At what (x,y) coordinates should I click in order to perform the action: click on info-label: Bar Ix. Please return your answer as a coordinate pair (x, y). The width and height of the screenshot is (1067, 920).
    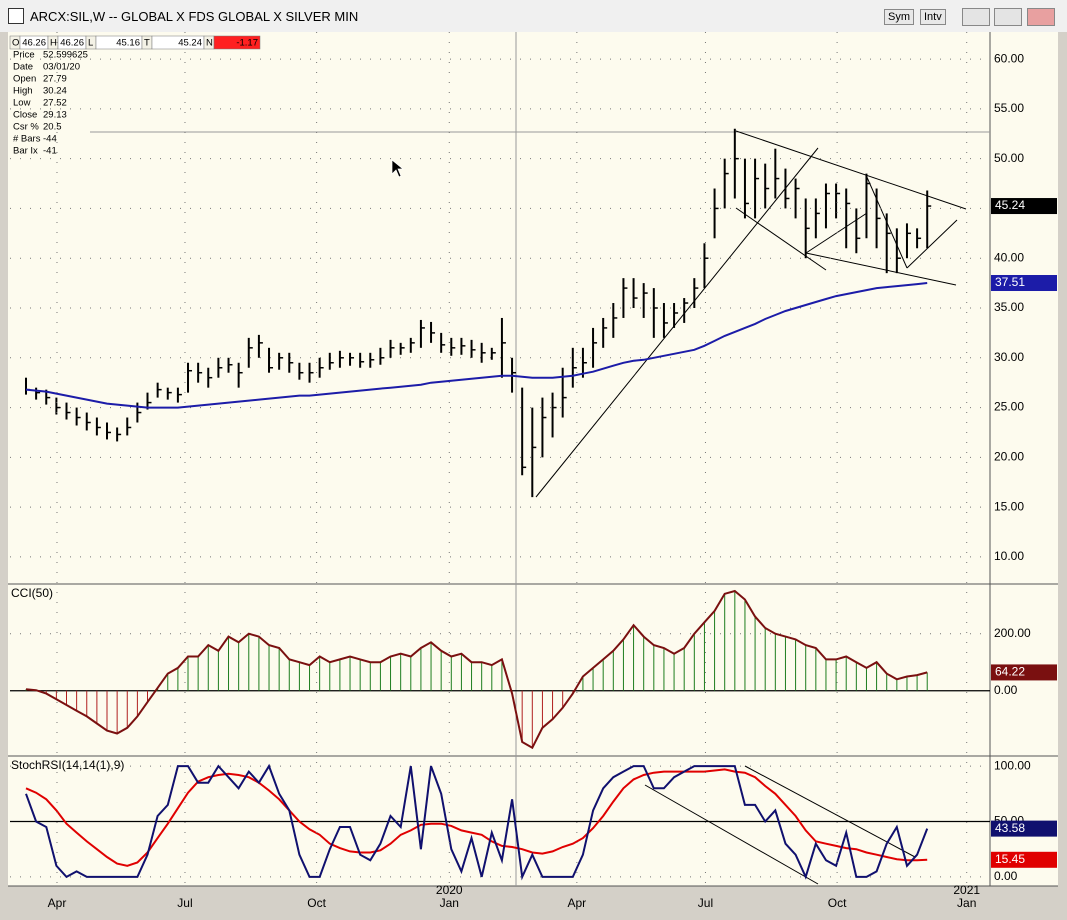
    Looking at the image, I should click on (25, 151).